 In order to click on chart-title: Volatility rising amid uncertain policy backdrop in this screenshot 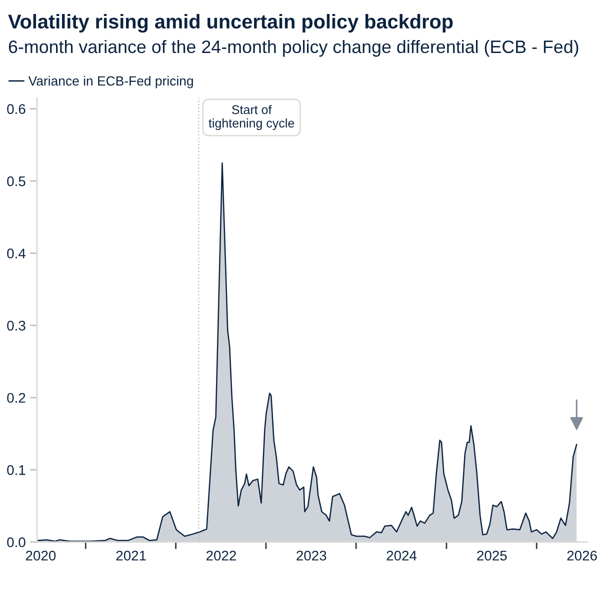, I will do `click(230, 23)`.